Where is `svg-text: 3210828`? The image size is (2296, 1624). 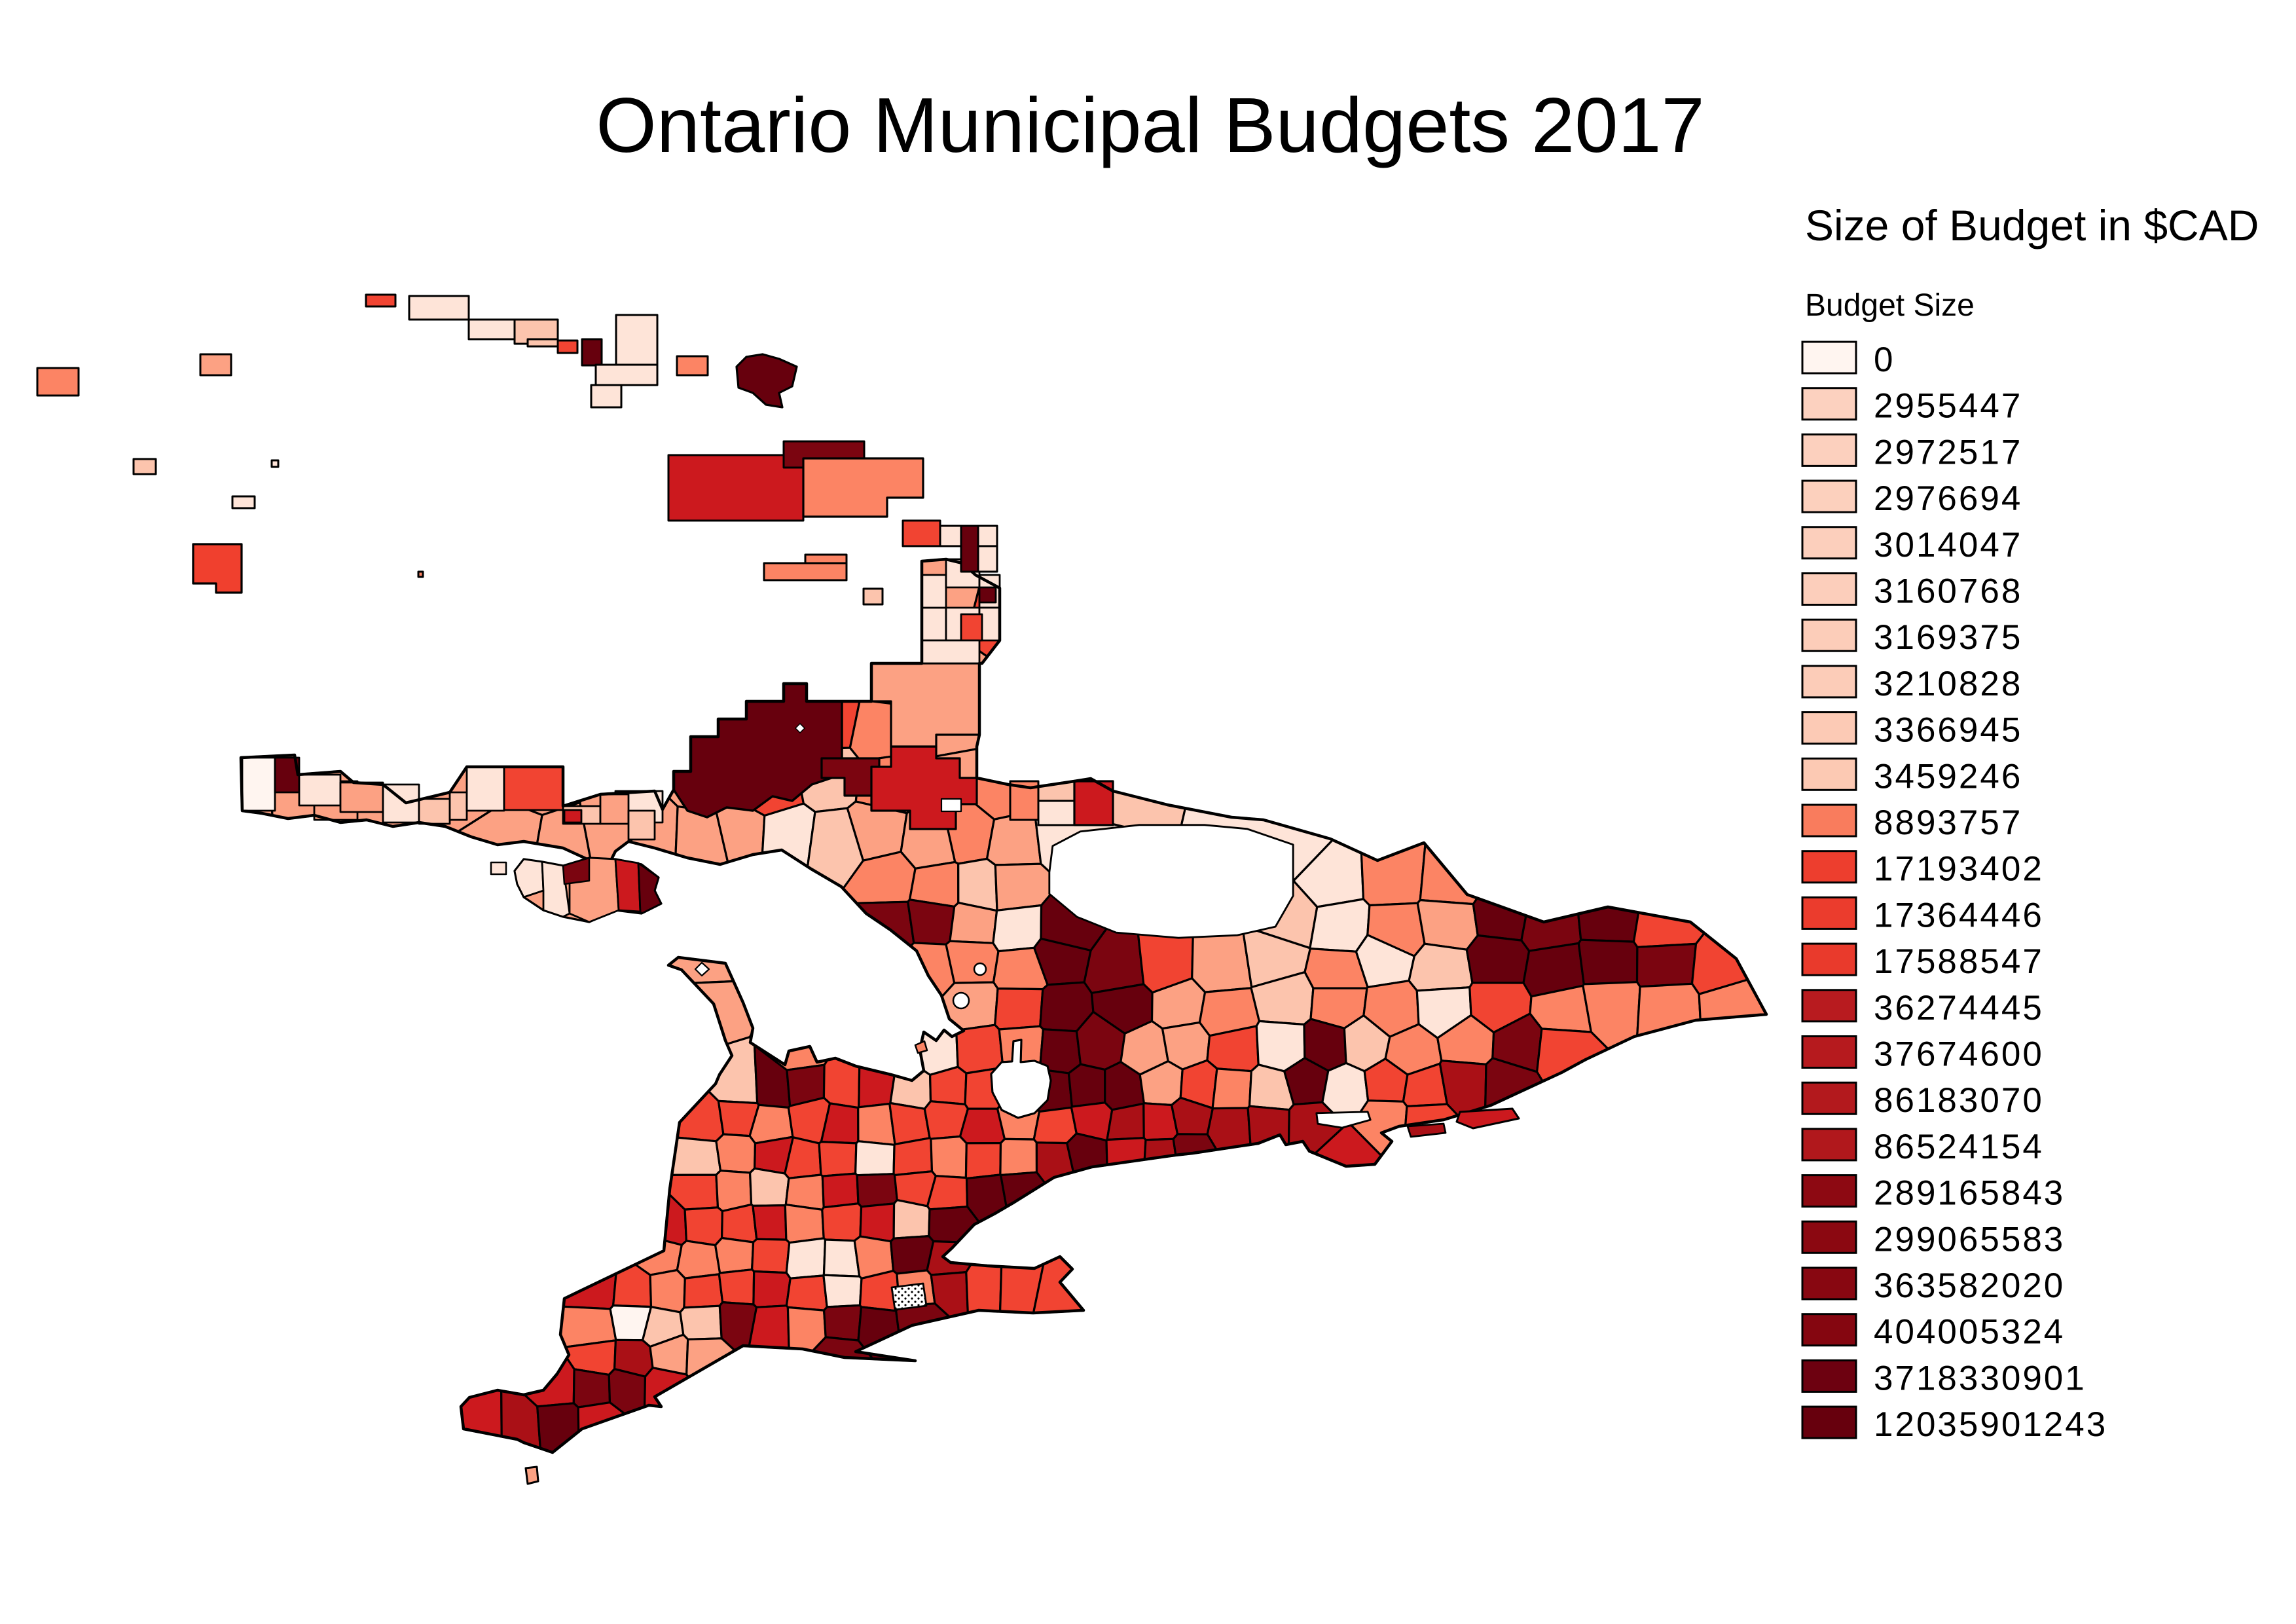
svg-text: 3210828 is located at coordinates (1948, 684).